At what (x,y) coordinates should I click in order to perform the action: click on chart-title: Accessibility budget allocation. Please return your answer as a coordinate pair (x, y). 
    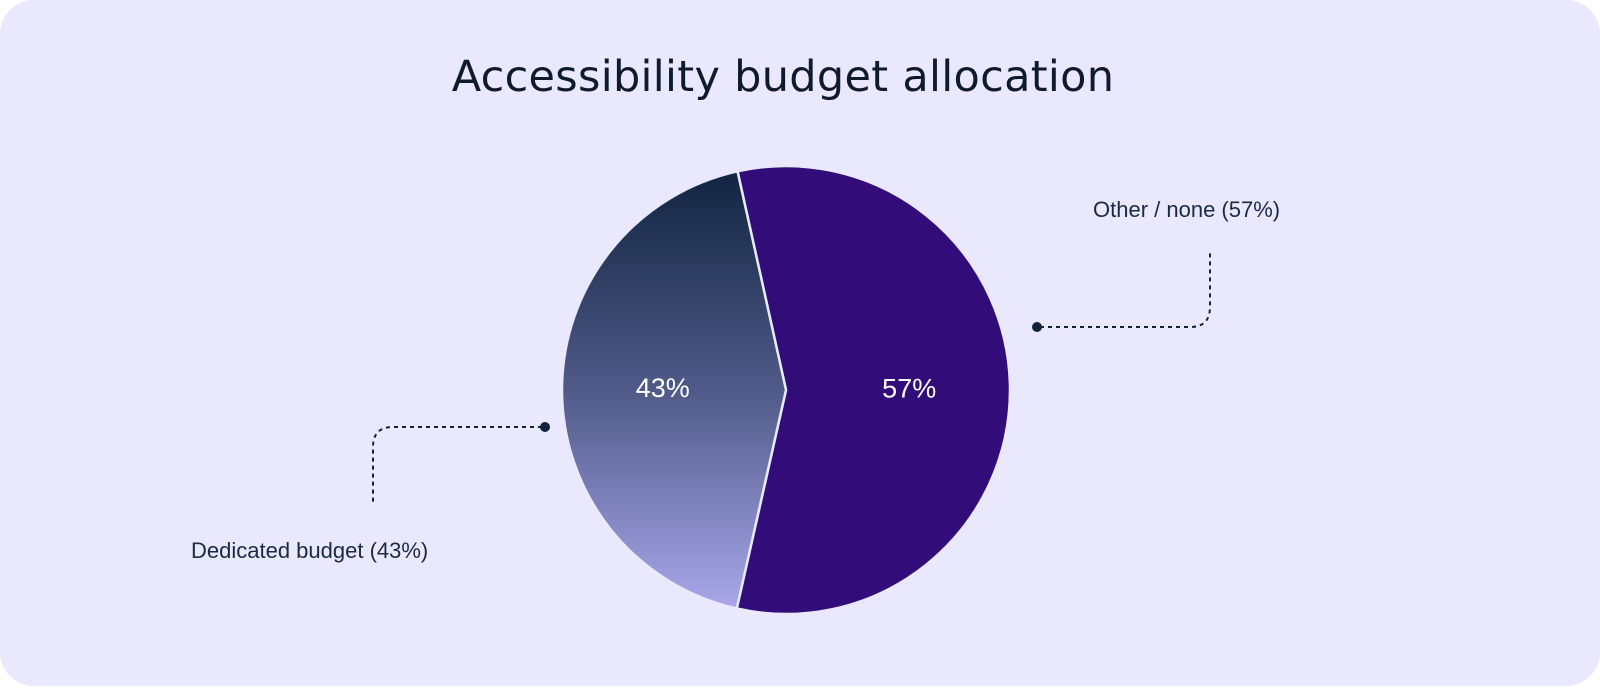
    Looking at the image, I should click on (783, 77).